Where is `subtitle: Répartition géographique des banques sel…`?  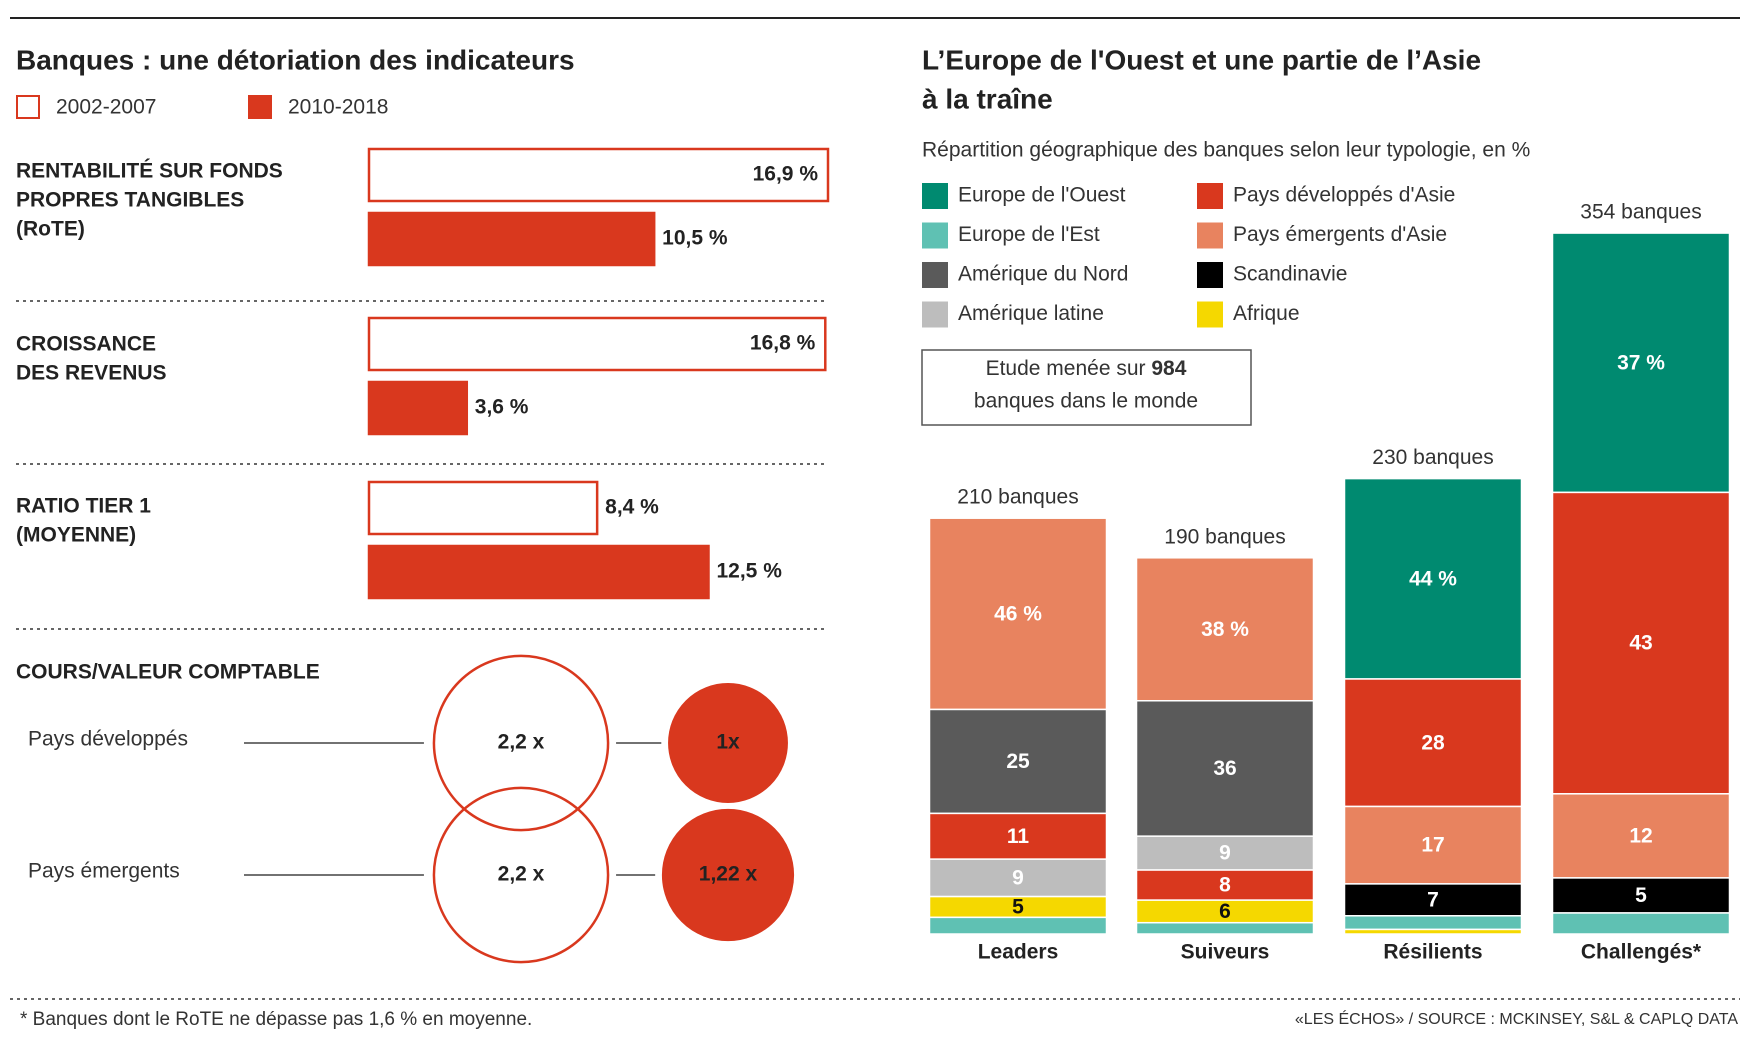 subtitle: Répartition géographique des banques sel… is located at coordinates (1226, 150).